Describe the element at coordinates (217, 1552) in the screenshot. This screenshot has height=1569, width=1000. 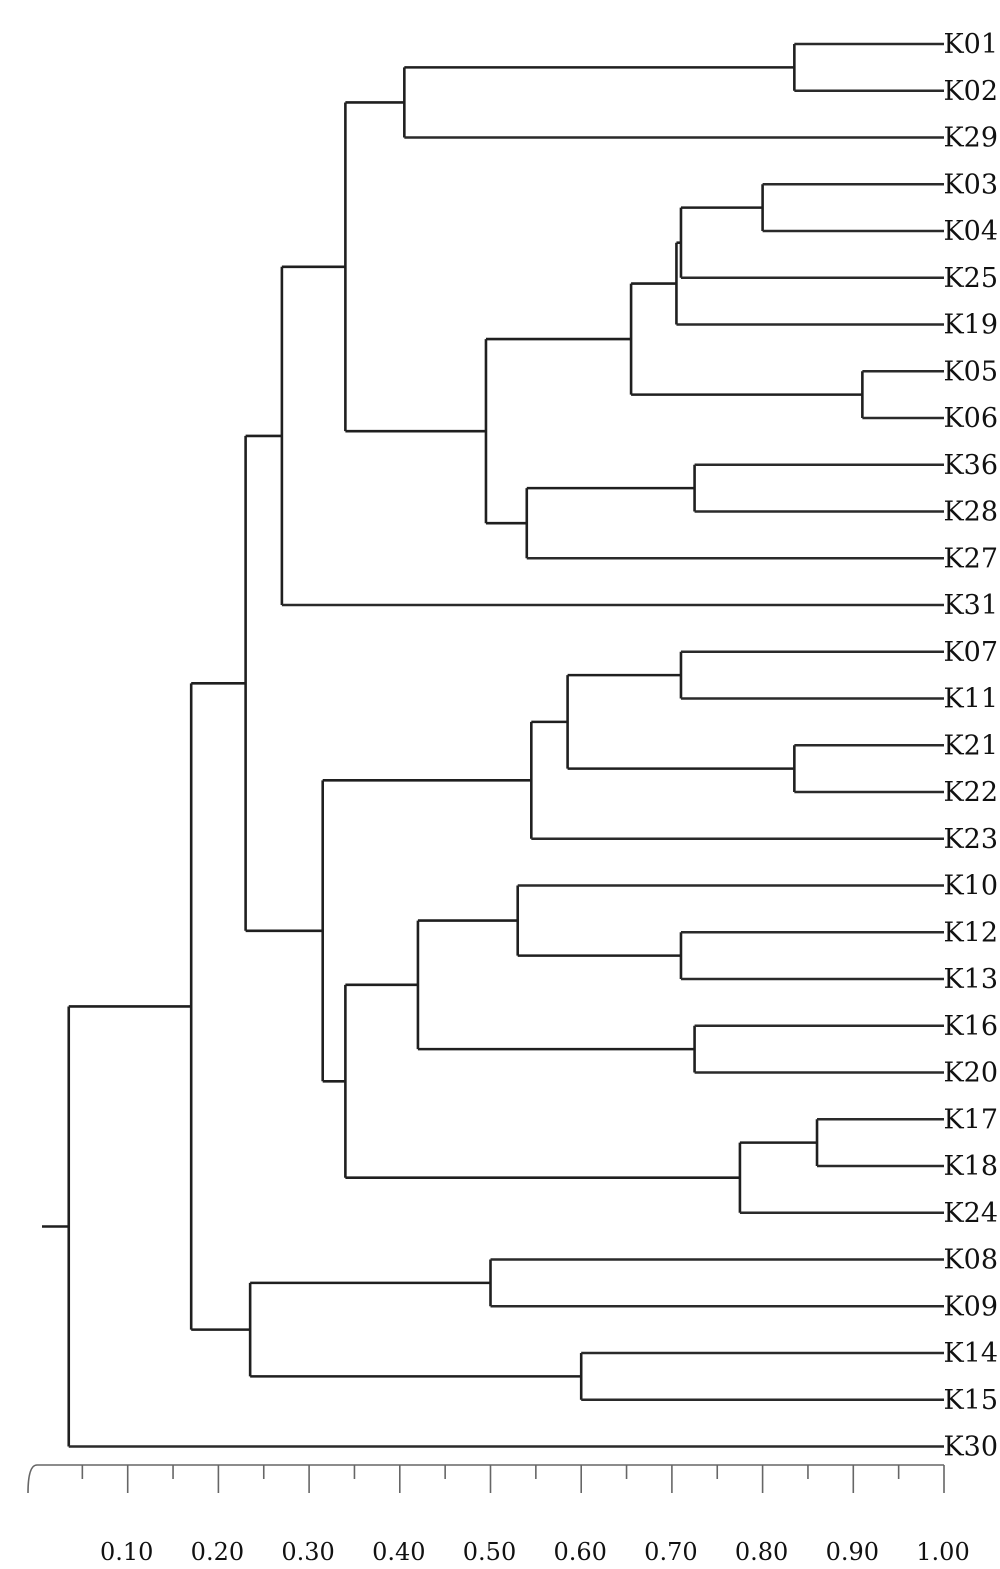
I see `x-tick-label-0-20: 0.20` at that location.